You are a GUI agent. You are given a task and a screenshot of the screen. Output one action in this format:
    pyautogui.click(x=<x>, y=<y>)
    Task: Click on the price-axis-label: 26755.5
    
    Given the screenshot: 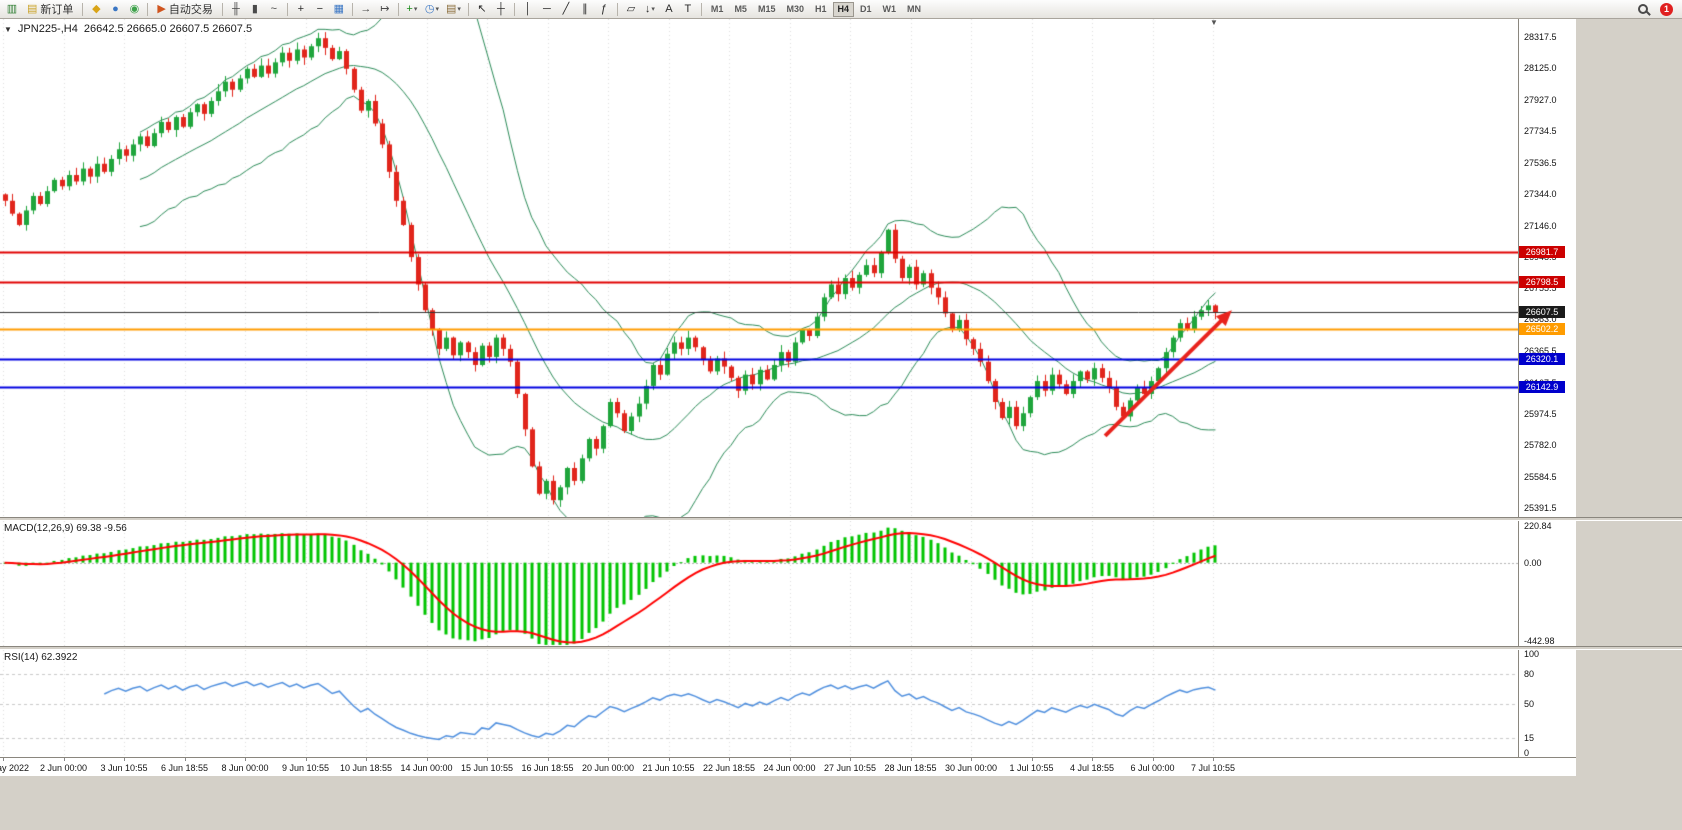 What is the action you would take?
    pyautogui.click(x=1540, y=288)
    